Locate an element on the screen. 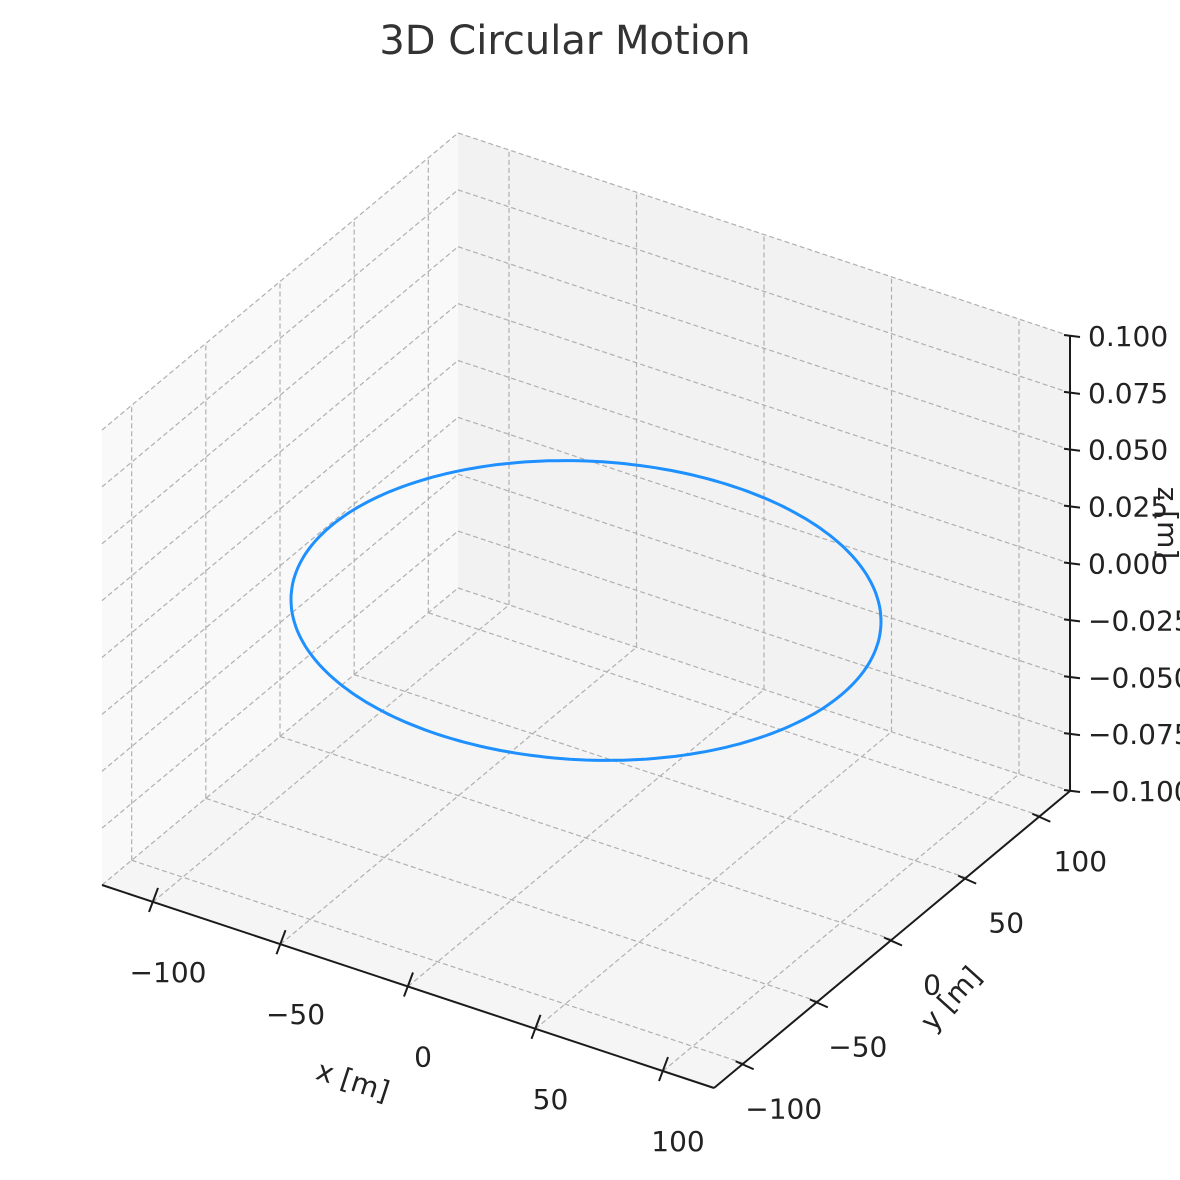 The image size is (1180, 1180). y-tick-label: 50 is located at coordinates (1006, 923).